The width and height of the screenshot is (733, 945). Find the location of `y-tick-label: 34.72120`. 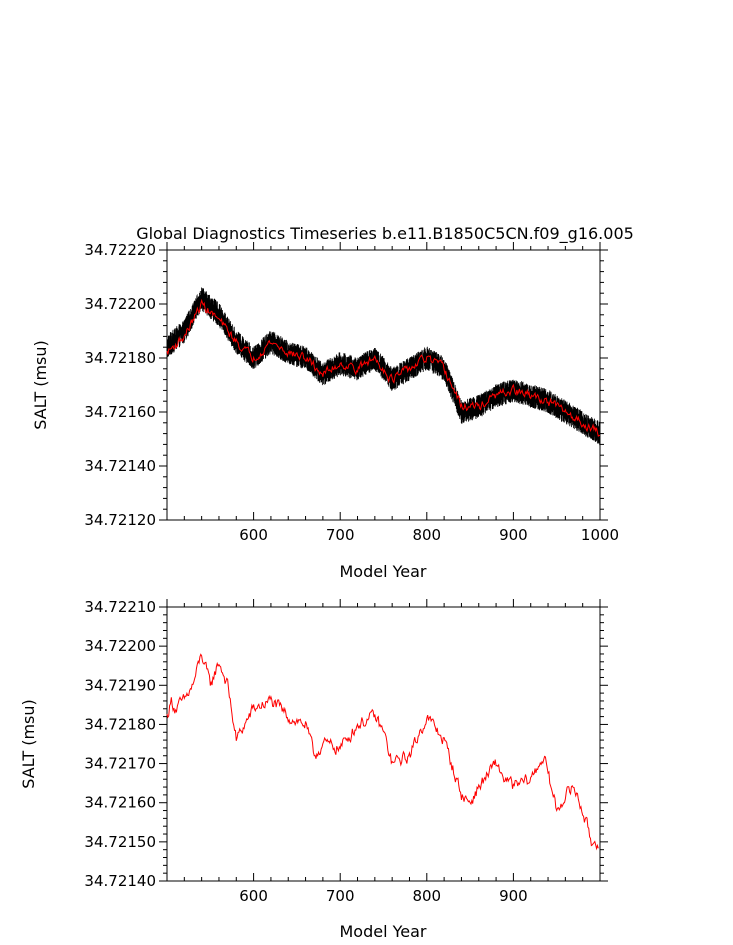

y-tick-label: 34.72120 is located at coordinates (120, 520).